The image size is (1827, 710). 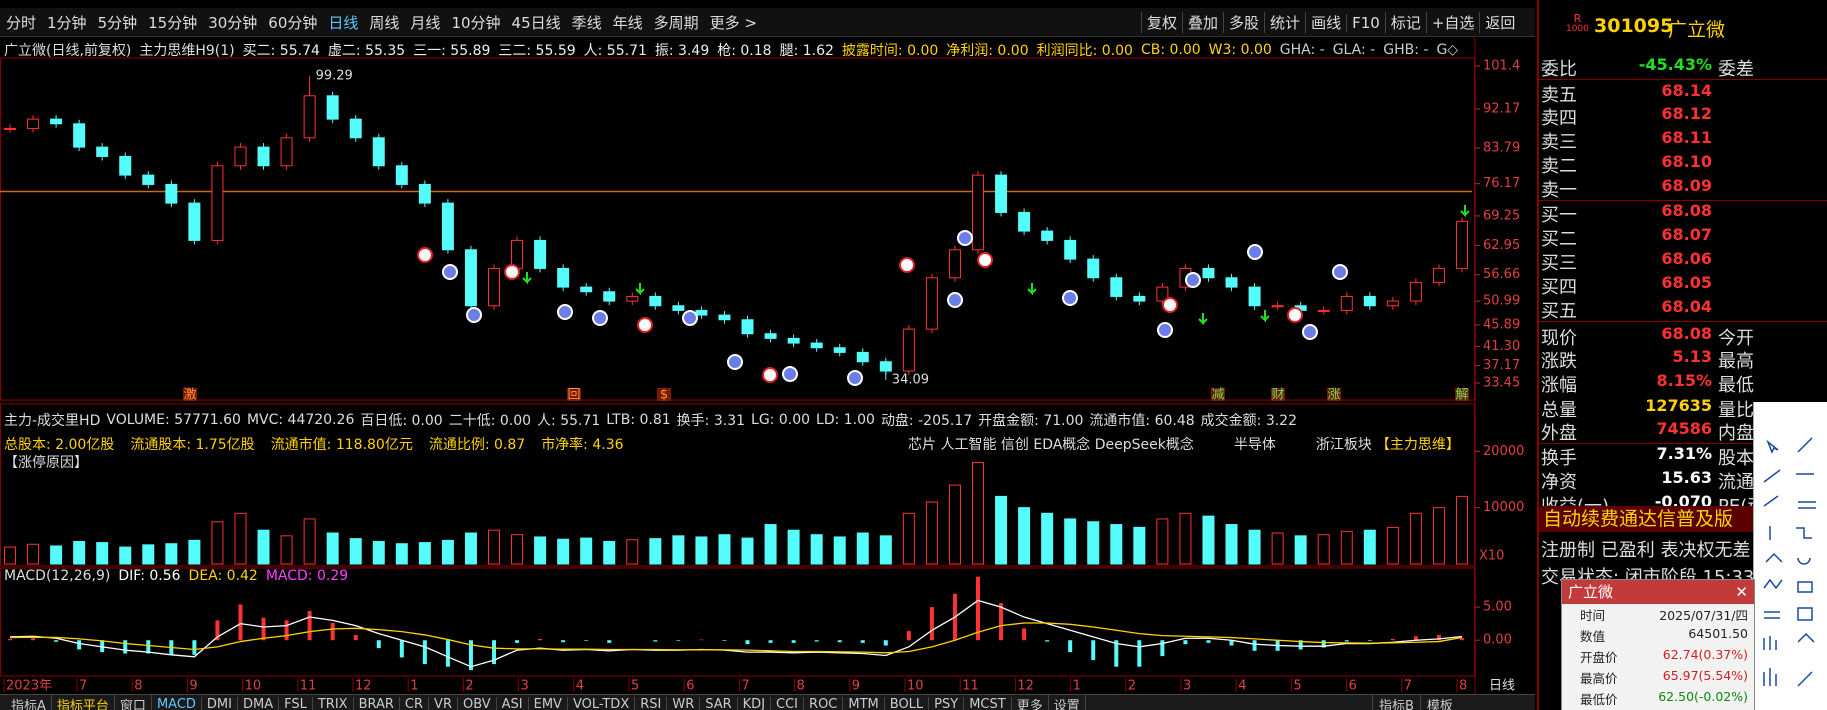 What do you see at coordinates (377, 703) in the screenshot?
I see `indicator-tab: BRAR` at bounding box center [377, 703].